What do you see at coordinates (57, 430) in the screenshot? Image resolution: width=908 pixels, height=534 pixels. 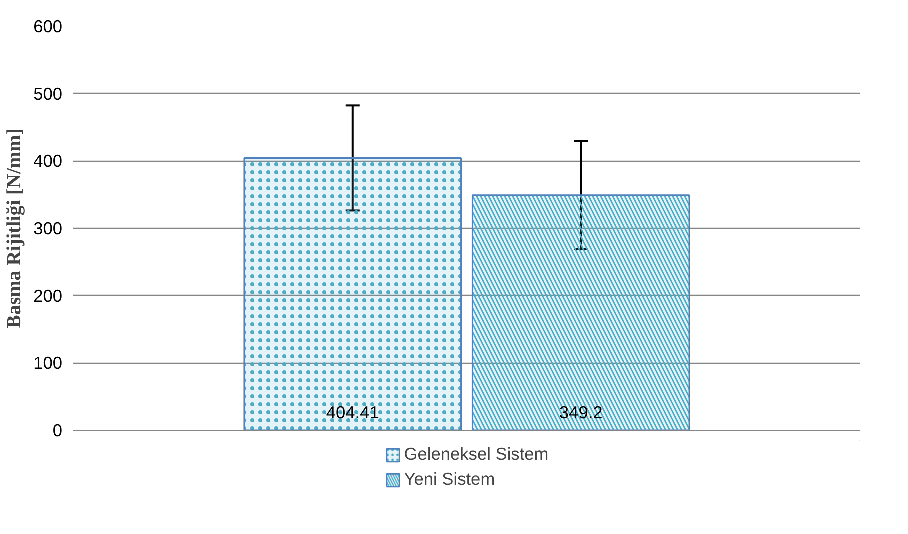 I see `y-tick-label: 0` at bounding box center [57, 430].